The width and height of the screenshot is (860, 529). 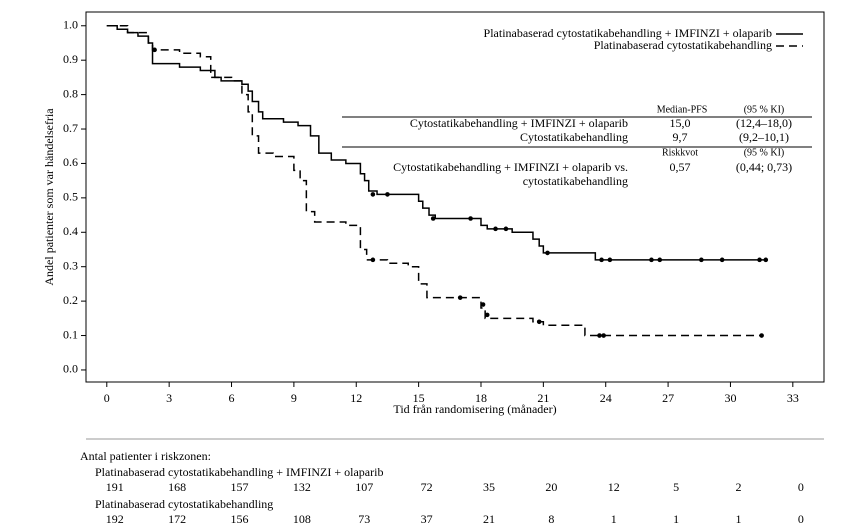 I want to click on risk-count: 192, so click(x=115, y=519).